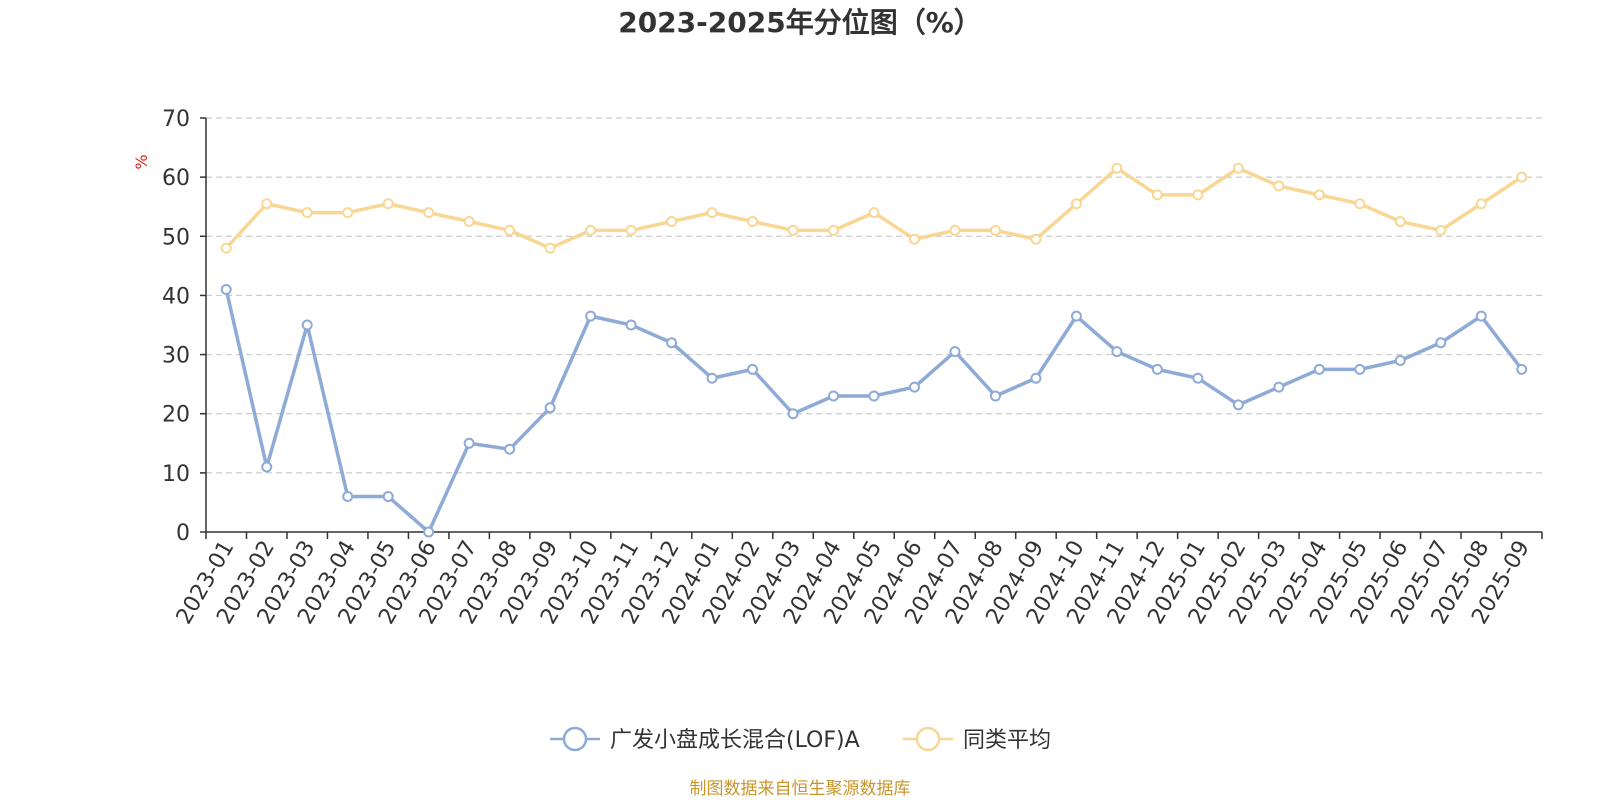 The image size is (1600, 800). I want to click on y-axis-label: %, so click(141, 161).